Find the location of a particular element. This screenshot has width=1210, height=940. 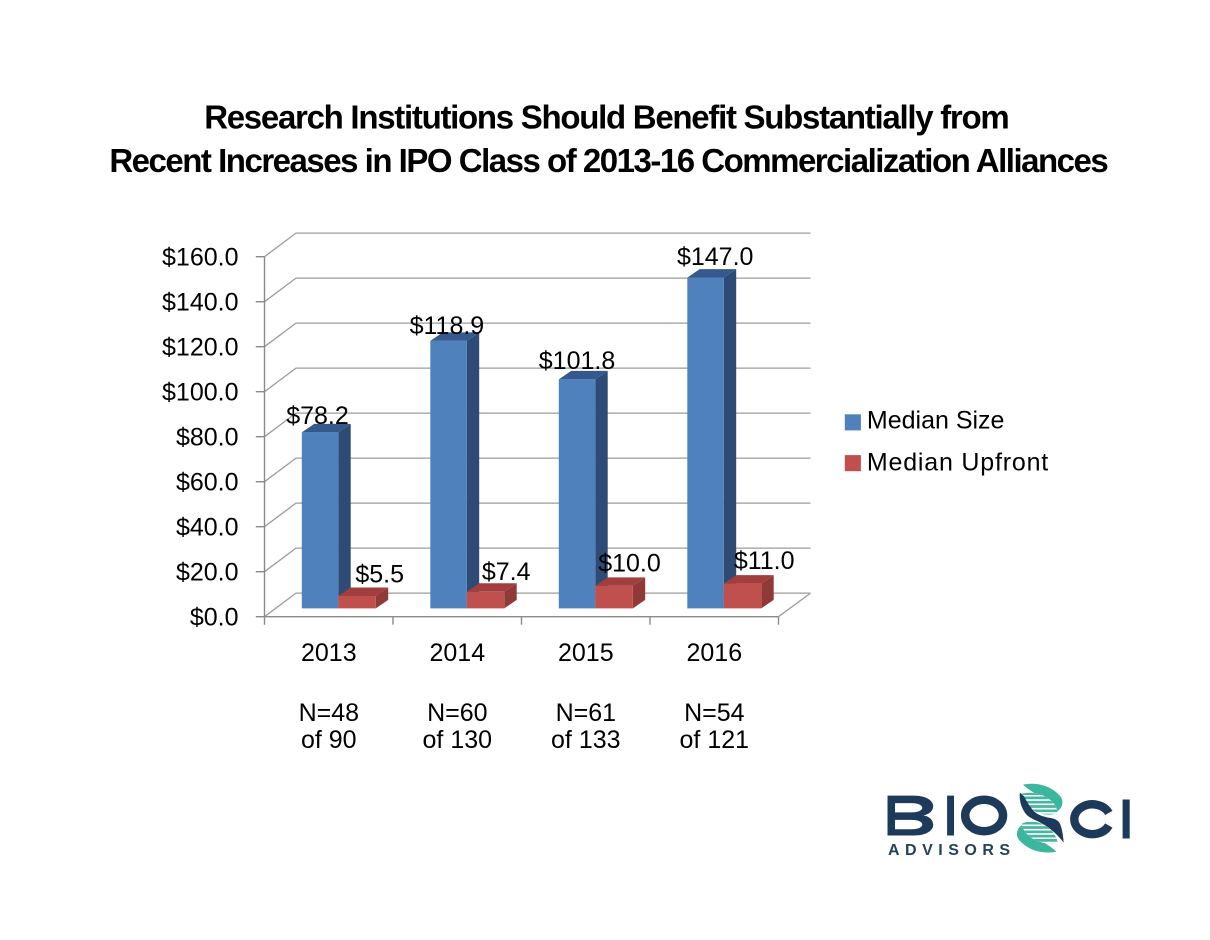

svg-text: $10.0 is located at coordinates (629, 564).